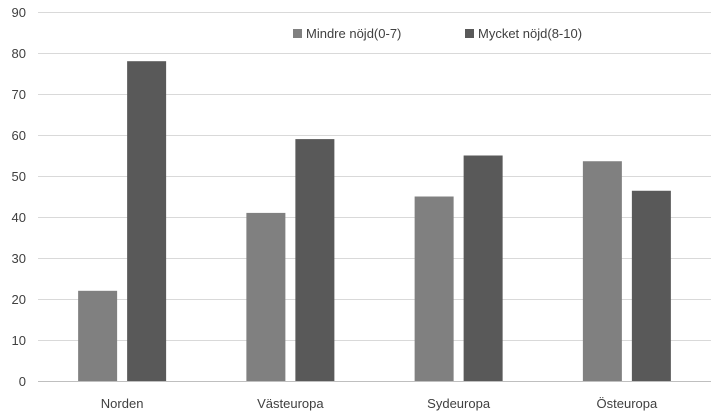 The image size is (719, 414). I want to click on y-tick-label: 70, so click(19, 94).